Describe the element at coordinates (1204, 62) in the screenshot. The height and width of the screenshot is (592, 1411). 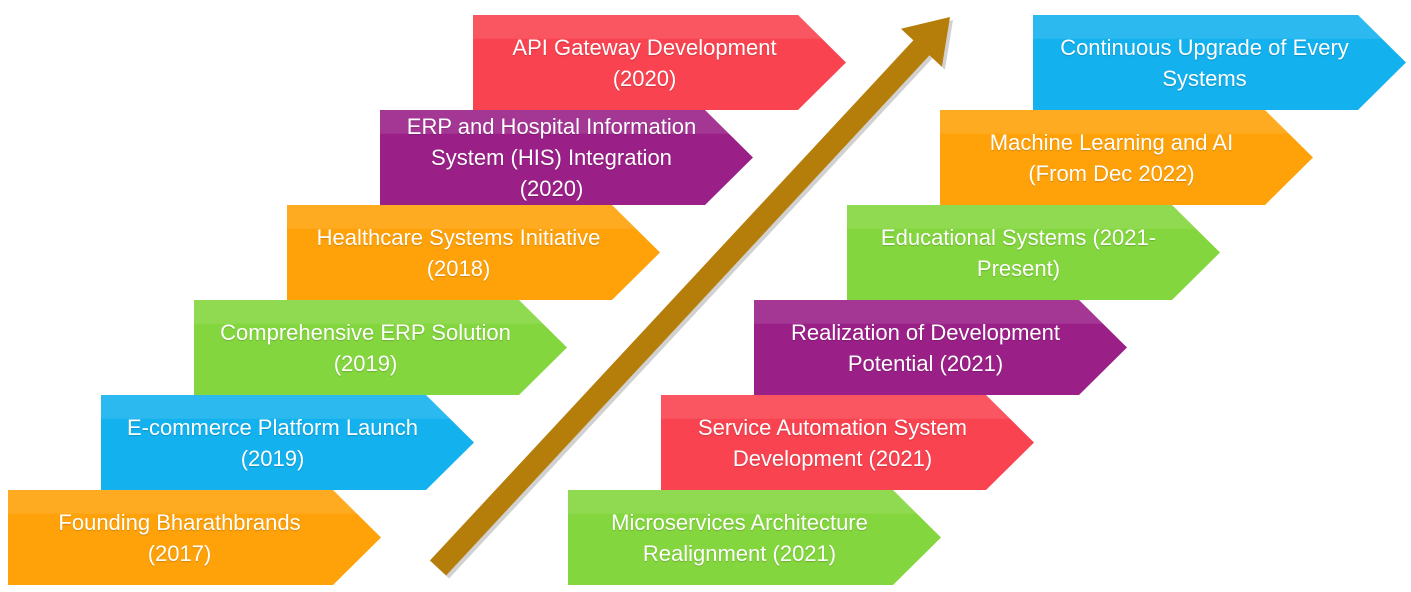
I see `step-label: Continuous Upgrade of Every Systems` at that location.